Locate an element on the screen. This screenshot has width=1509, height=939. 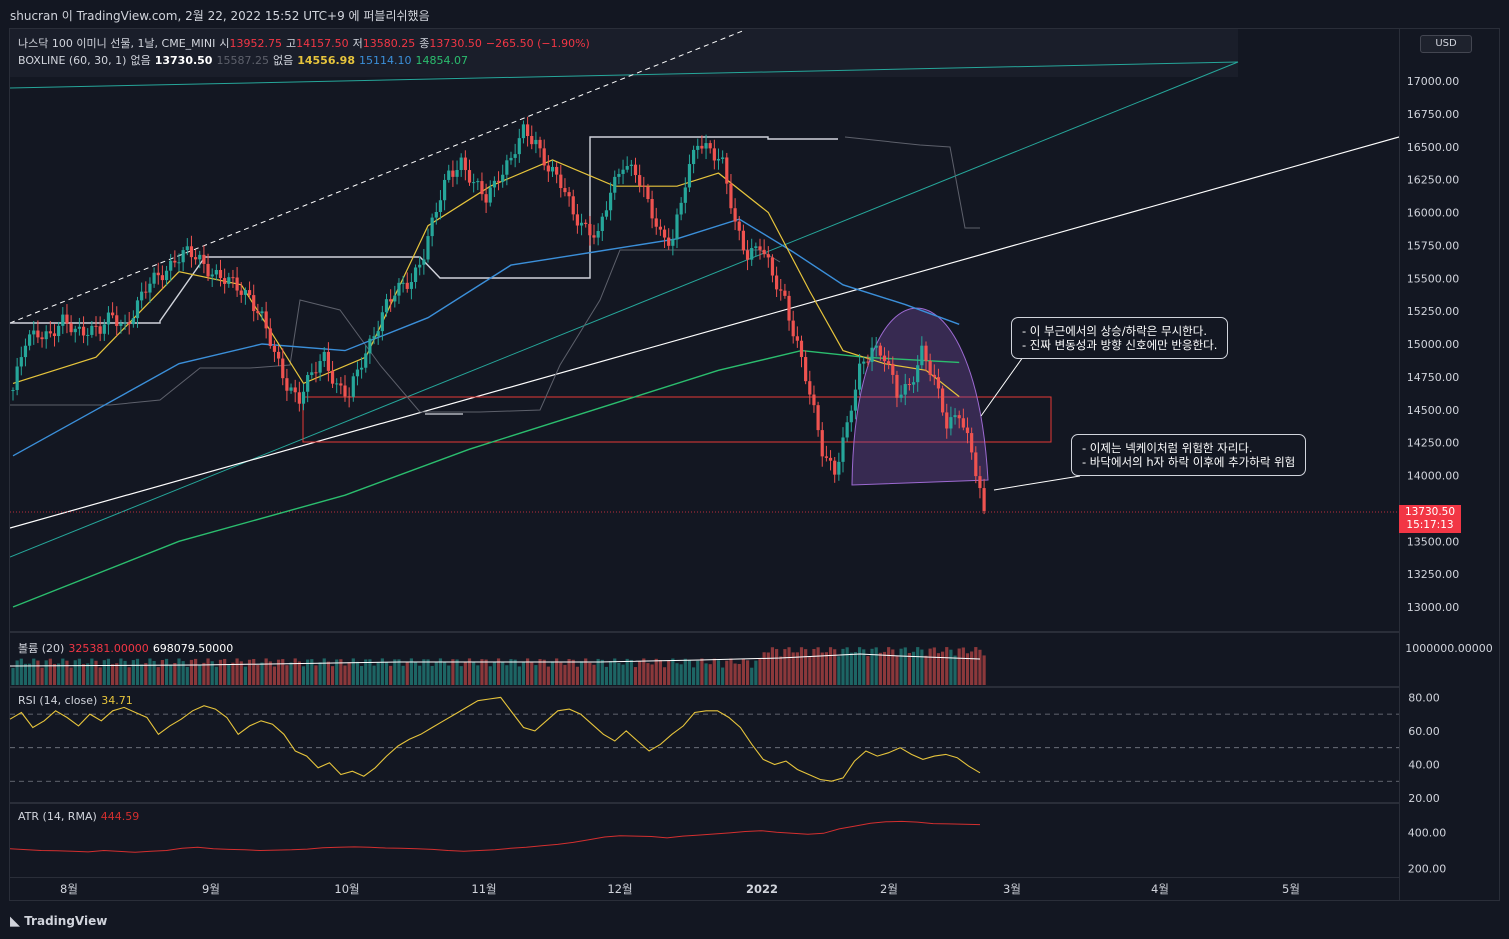
price-tick-label: 15000.00 is located at coordinates (1433, 344).